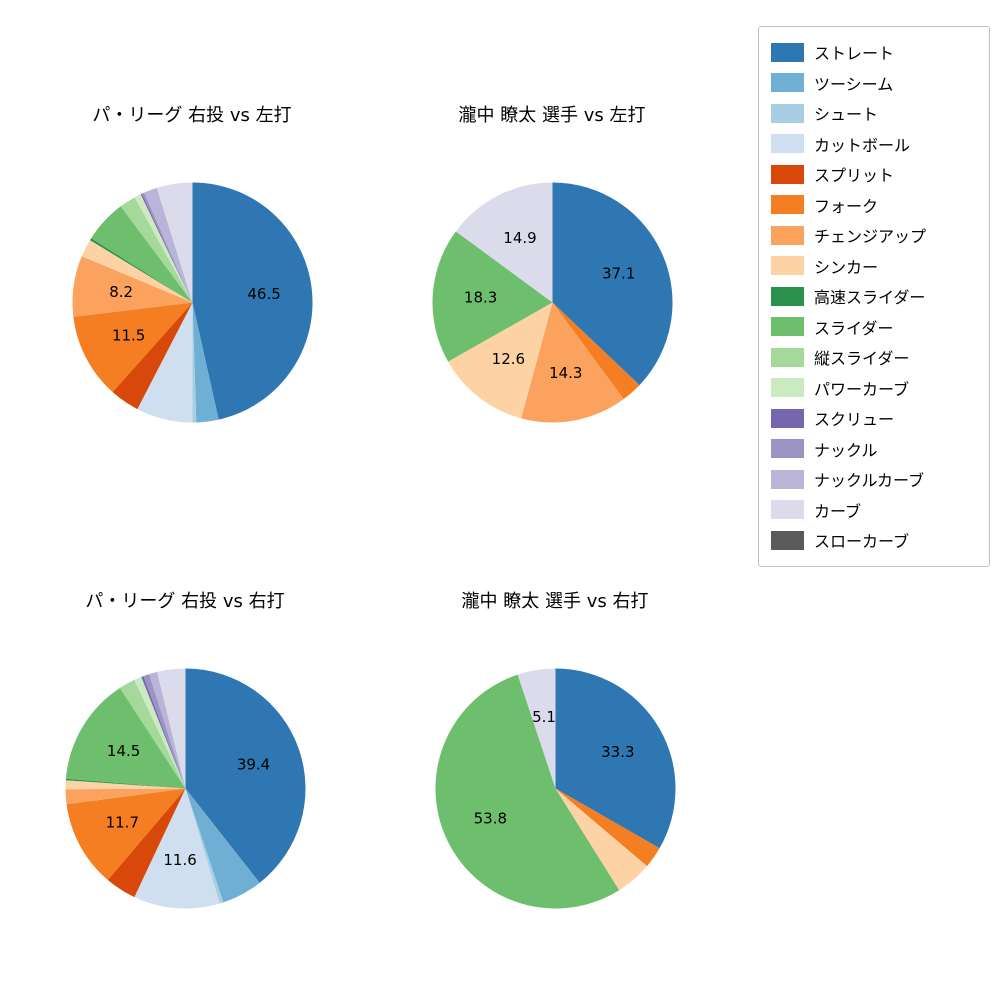 The width and height of the screenshot is (1000, 1000). I want to click on pie-slice-label: 37.1, so click(617, 274).